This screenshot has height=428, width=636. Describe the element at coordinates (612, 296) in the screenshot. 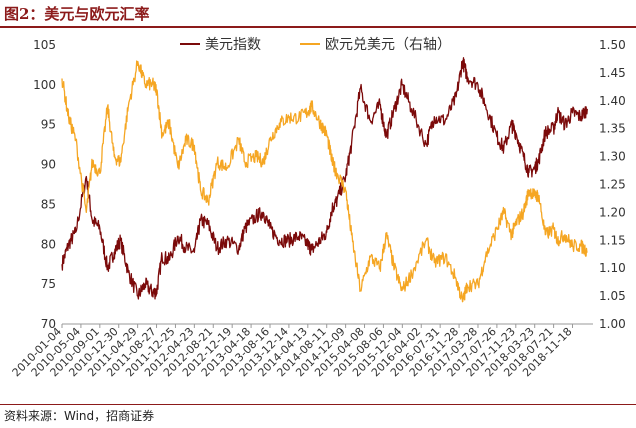

I see `y-right-tick-label: 1.05` at that location.